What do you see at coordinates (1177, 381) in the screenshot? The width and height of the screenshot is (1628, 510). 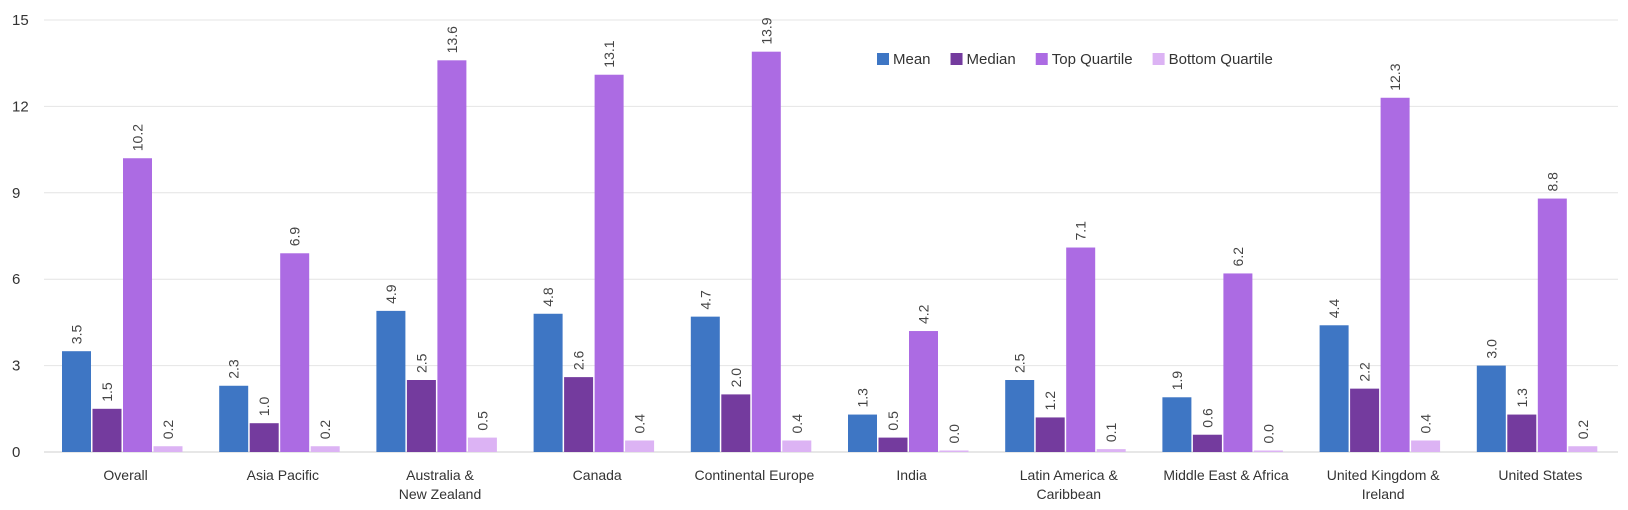 I see `data-label: 1.9` at bounding box center [1177, 381].